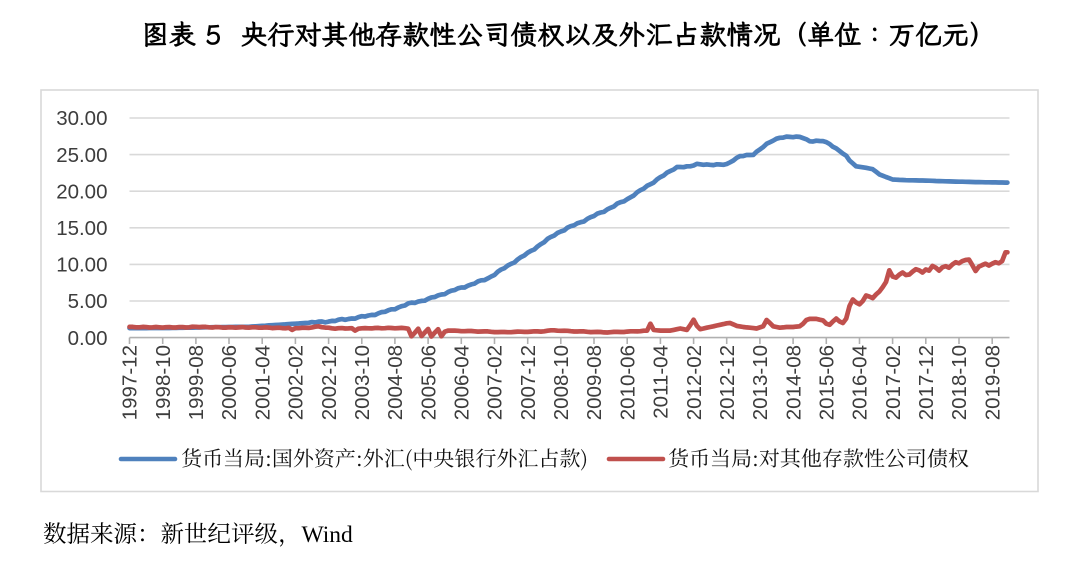 Image resolution: width=1080 pixels, height=563 pixels. I want to click on svg-text: 30.00, so click(81, 118).